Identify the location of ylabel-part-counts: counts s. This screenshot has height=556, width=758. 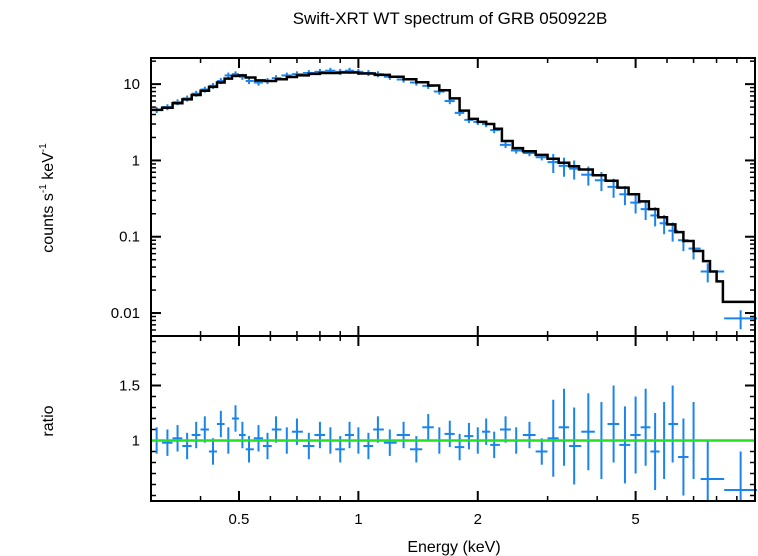
(48, 223).